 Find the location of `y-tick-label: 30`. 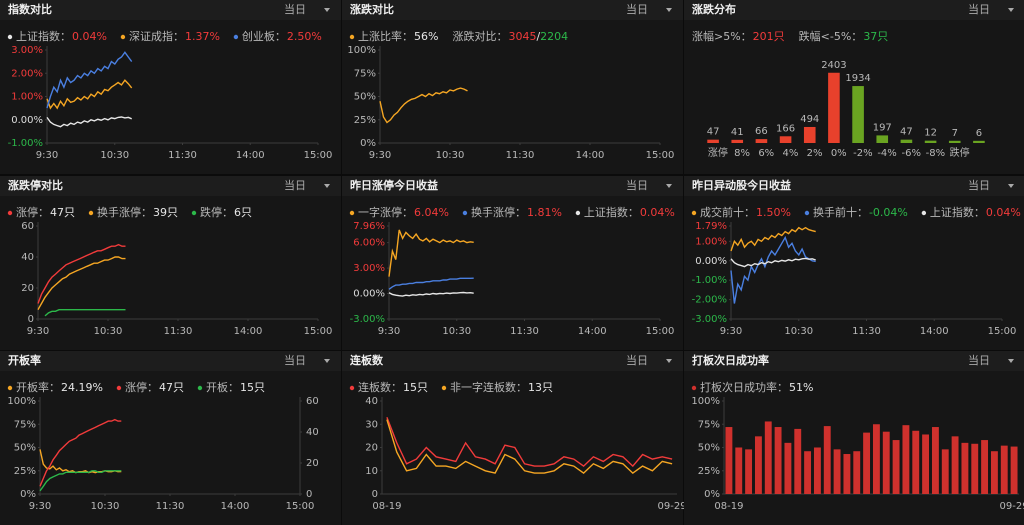

y-tick-label: 30 is located at coordinates (371, 424).